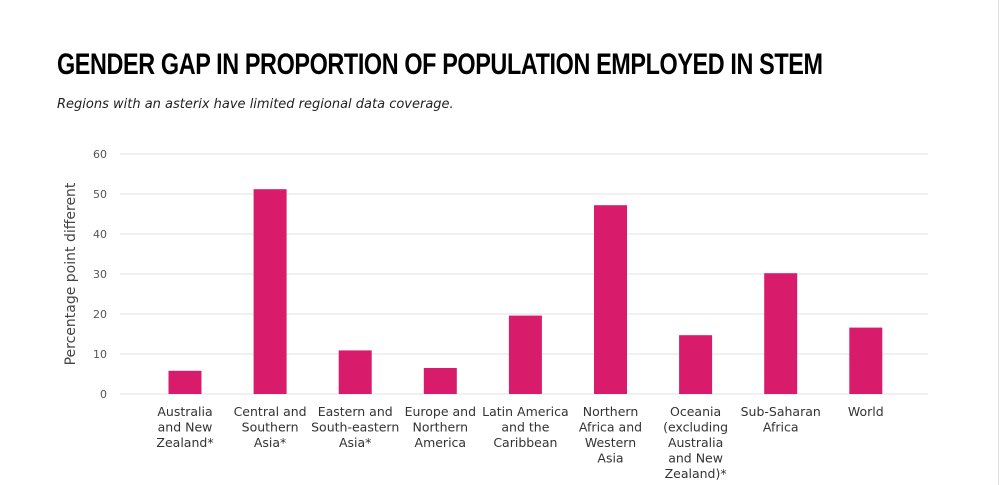  What do you see at coordinates (270, 427) in the screenshot?
I see `x-tick-label: Central and Southern Asia*` at bounding box center [270, 427].